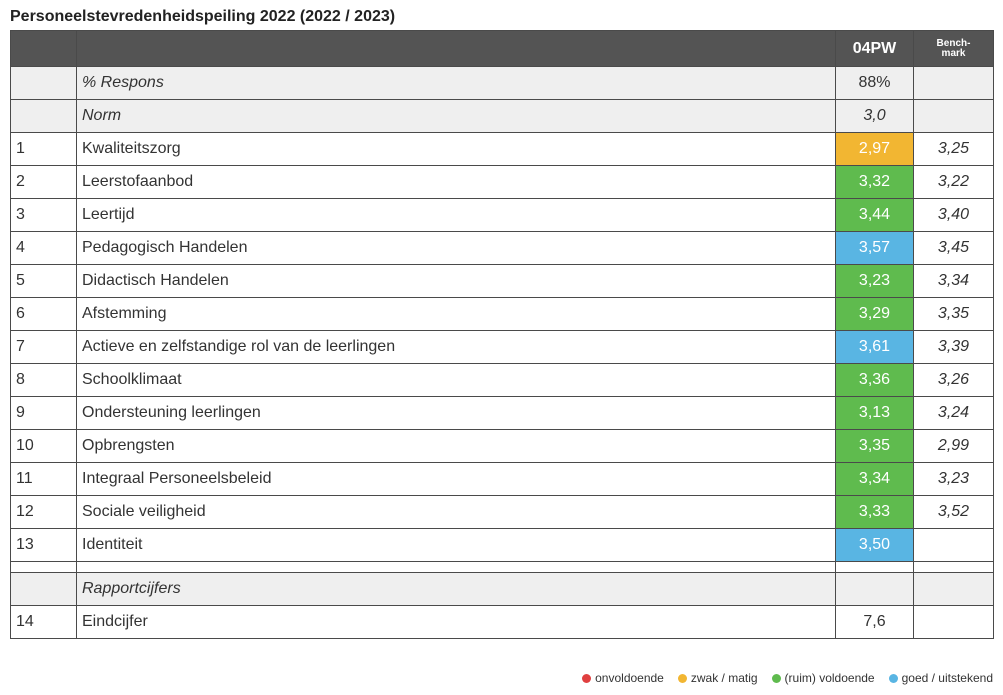 This screenshot has width=1003, height=695. Describe the element at coordinates (953, 512) in the screenshot. I see `row-benchmark: 3,52` at that location.